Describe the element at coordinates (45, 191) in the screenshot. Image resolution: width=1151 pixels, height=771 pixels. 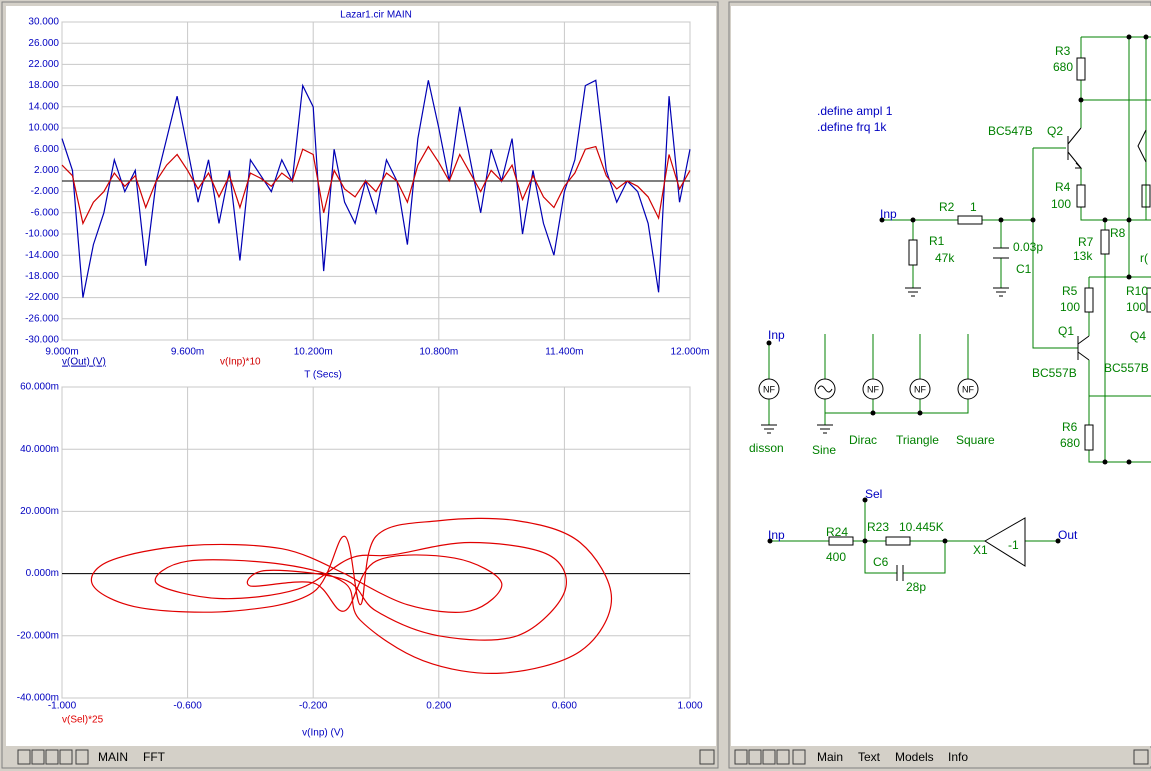
I see `y-tick-label: -2.000` at that location.